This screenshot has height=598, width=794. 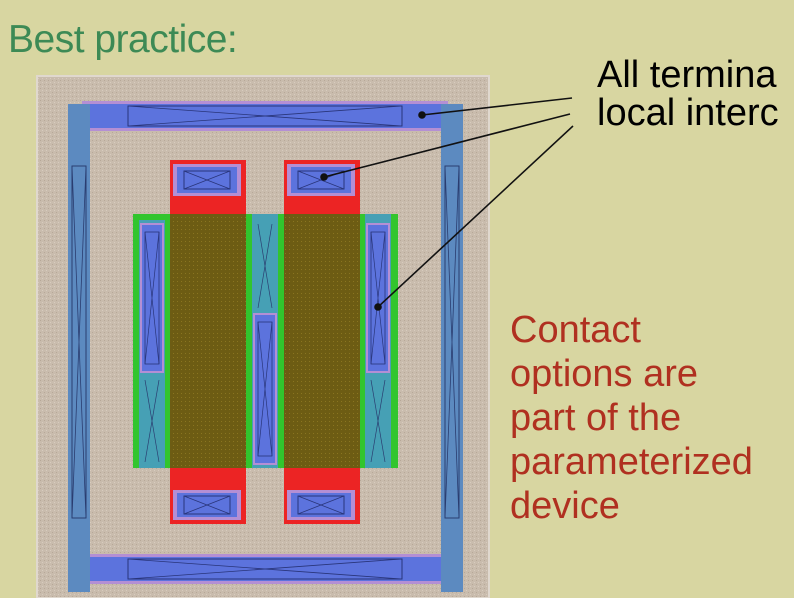 I want to click on guard-ring-left, so click(x=79, y=348).